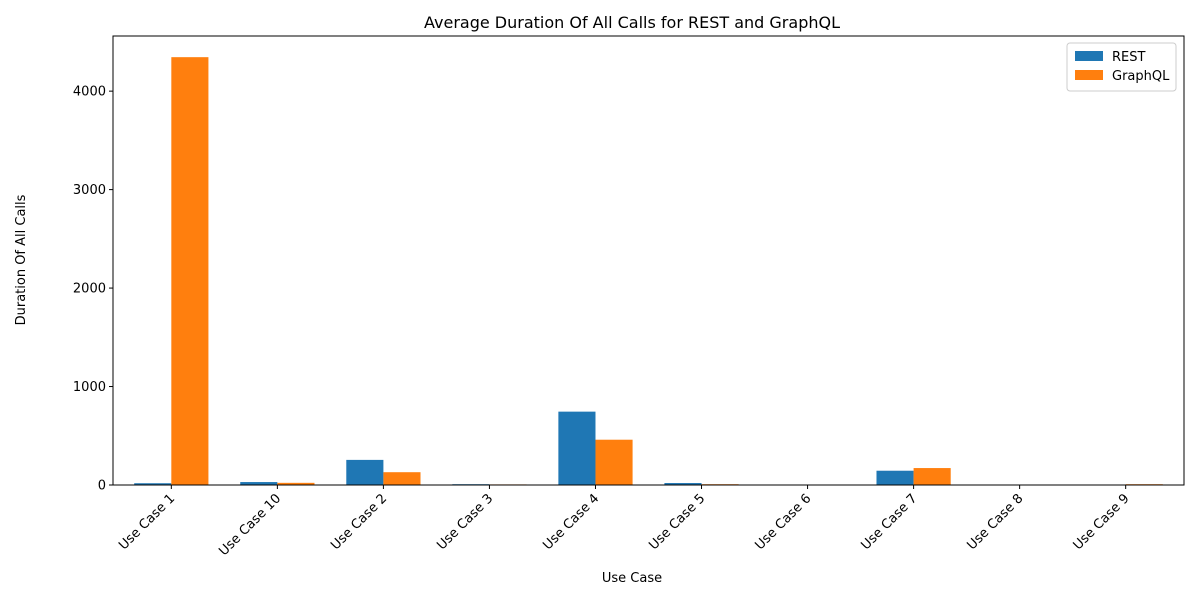 This screenshot has width=1200, height=600. What do you see at coordinates (102, 486) in the screenshot?
I see `y-tick-label: 0` at bounding box center [102, 486].